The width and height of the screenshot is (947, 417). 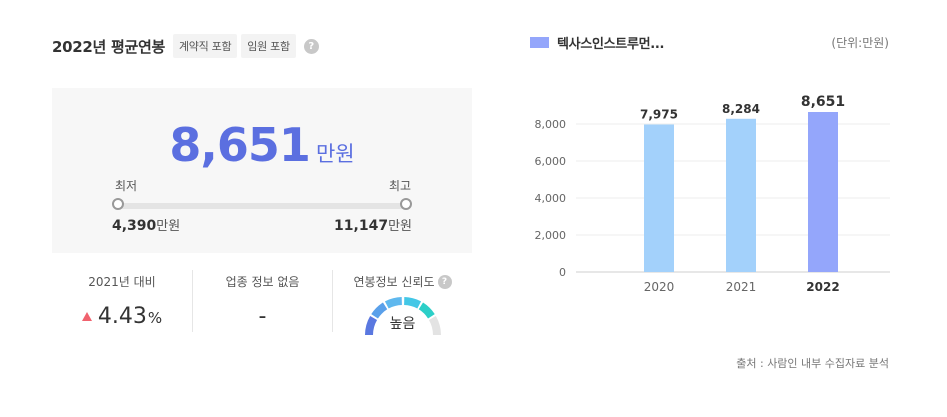 What do you see at coordinates (311, 46) in the screenshot?
I see `help-icon: ?` at bounding box center [311, 46].